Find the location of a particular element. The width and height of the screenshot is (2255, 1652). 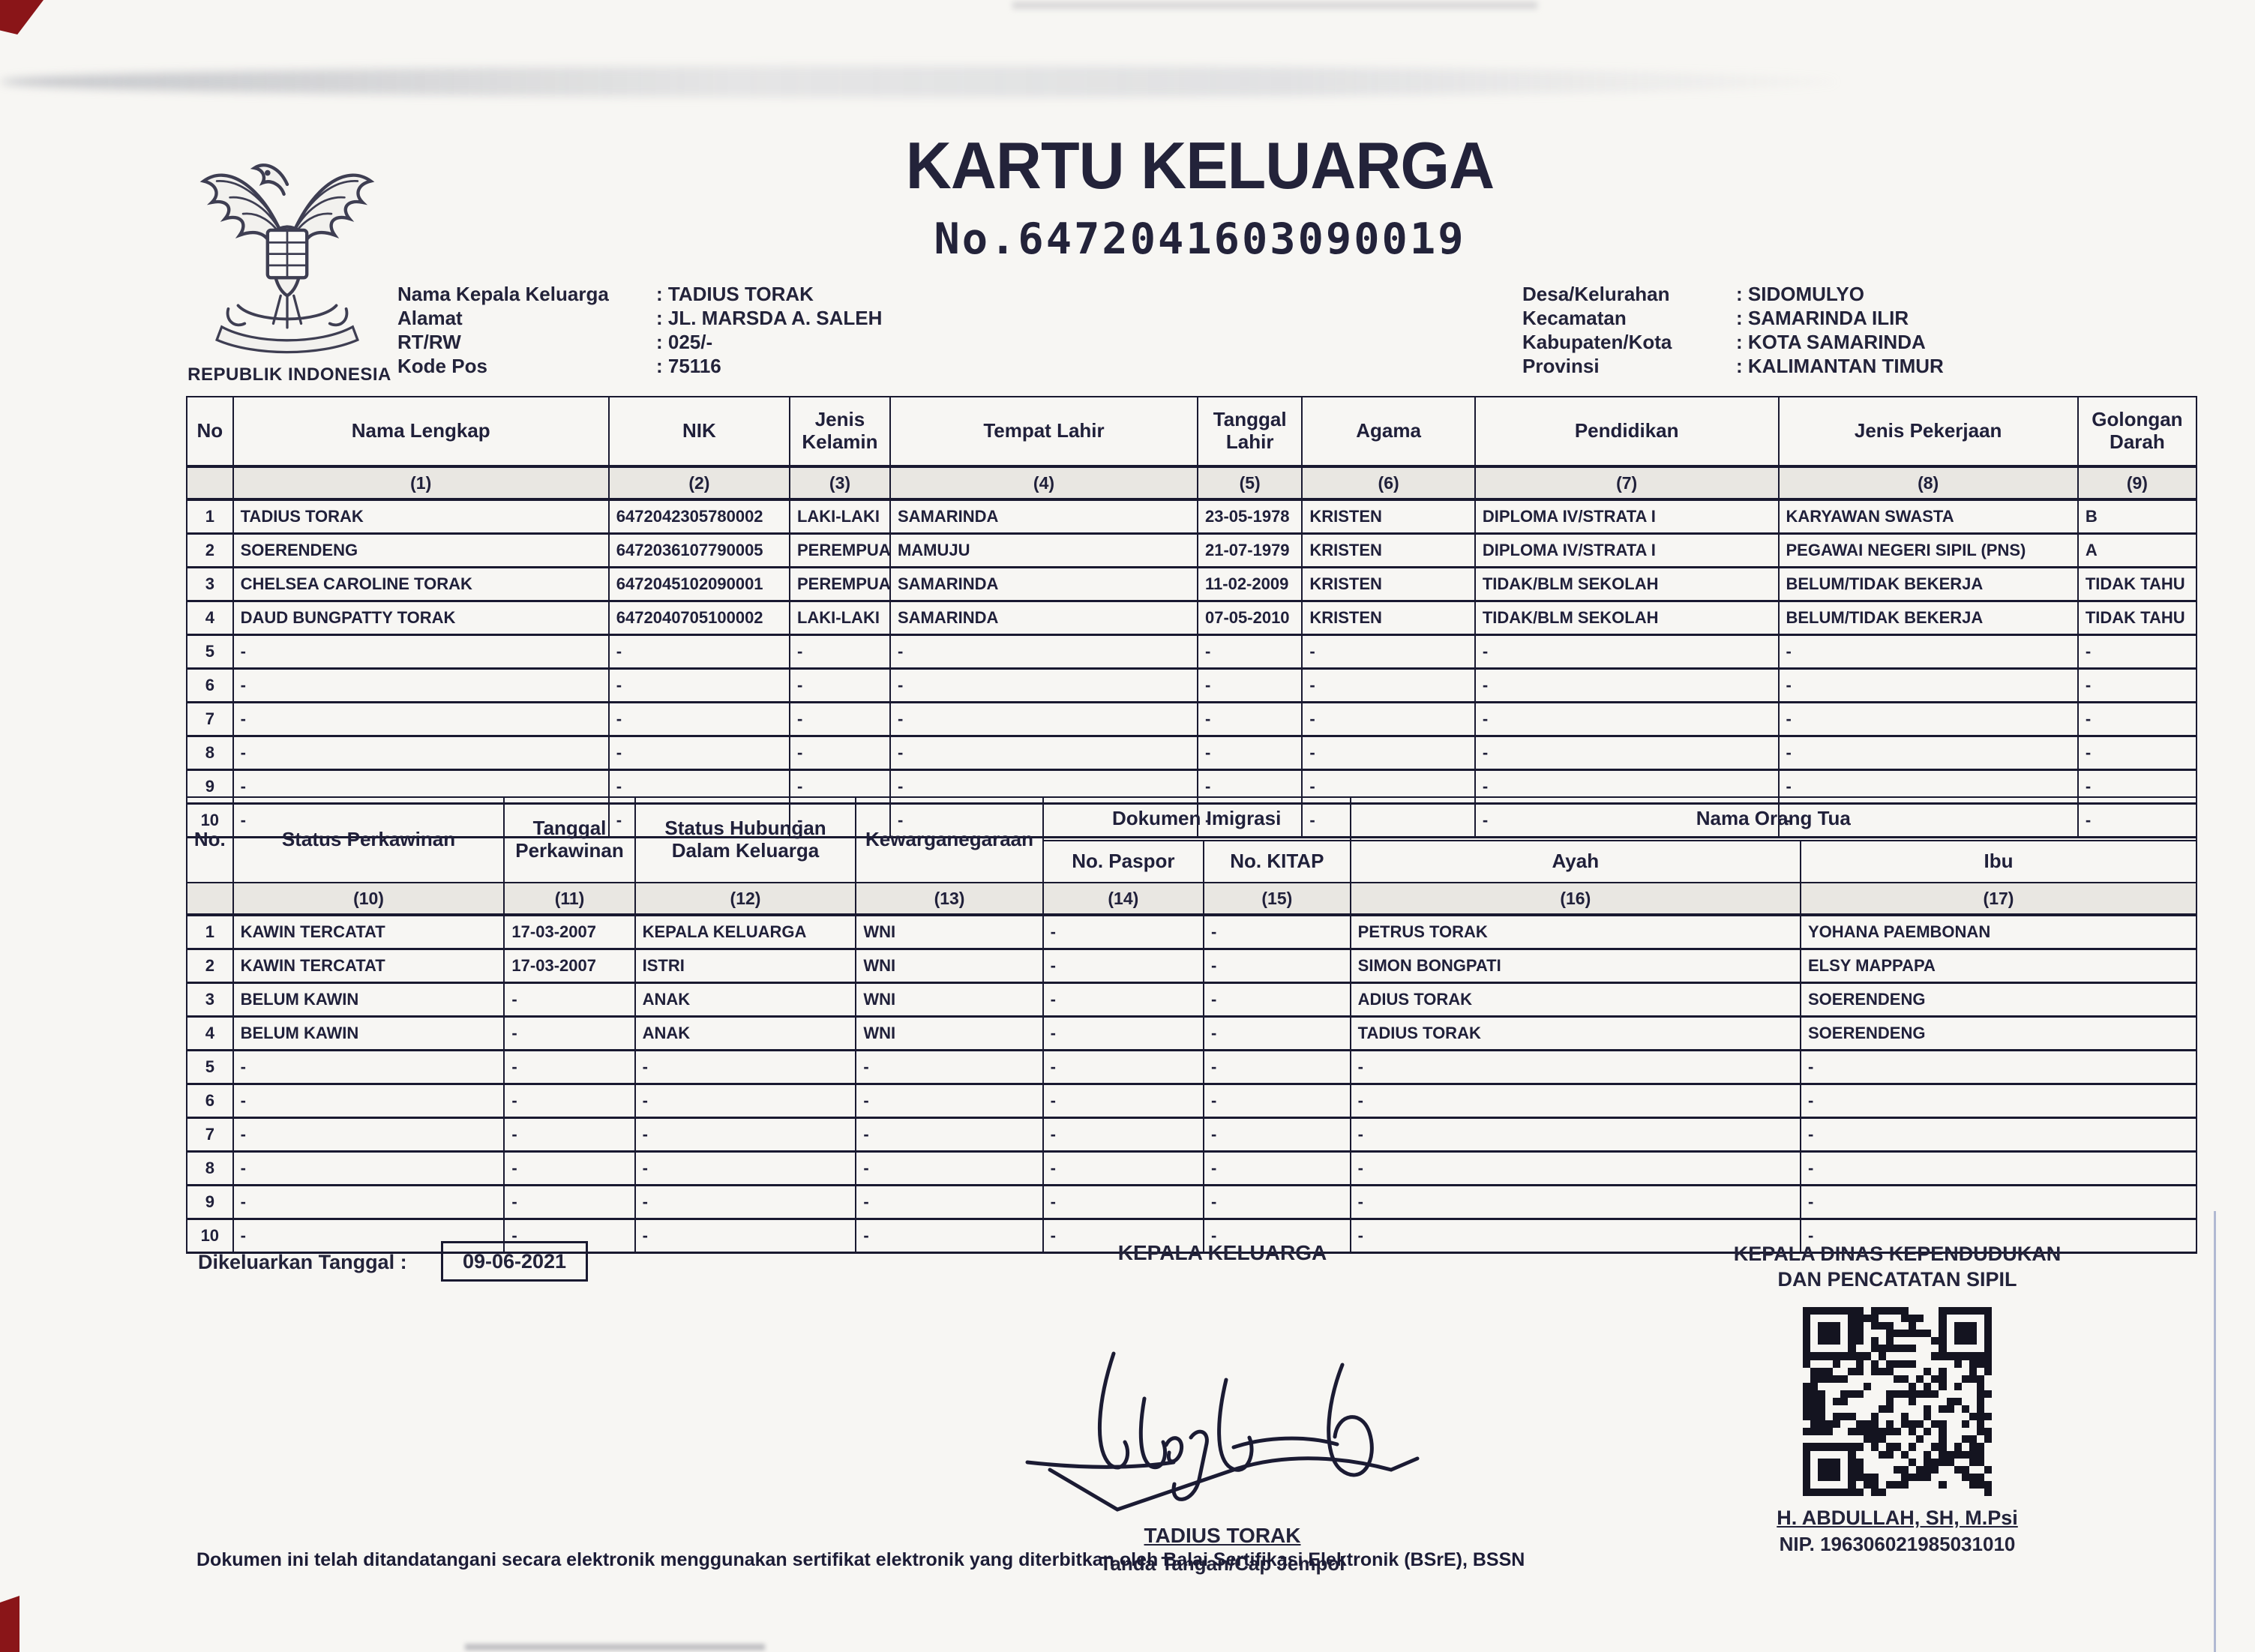

official-nip: NIP. 196306021985031010 is located at coordinates (1898, 1544).